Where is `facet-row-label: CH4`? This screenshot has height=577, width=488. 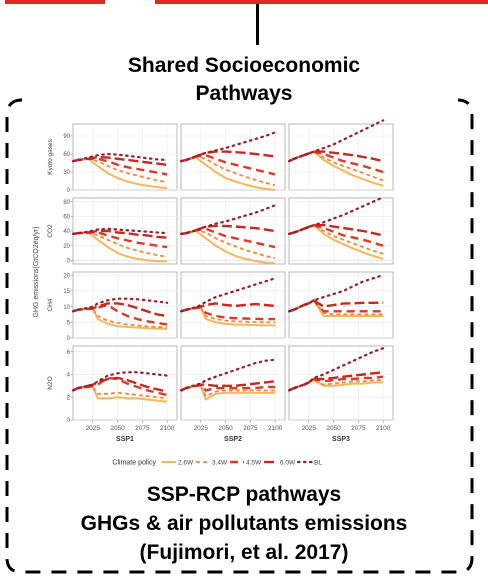 facet-row-label: CH4 is located at coordinates (50, 304).